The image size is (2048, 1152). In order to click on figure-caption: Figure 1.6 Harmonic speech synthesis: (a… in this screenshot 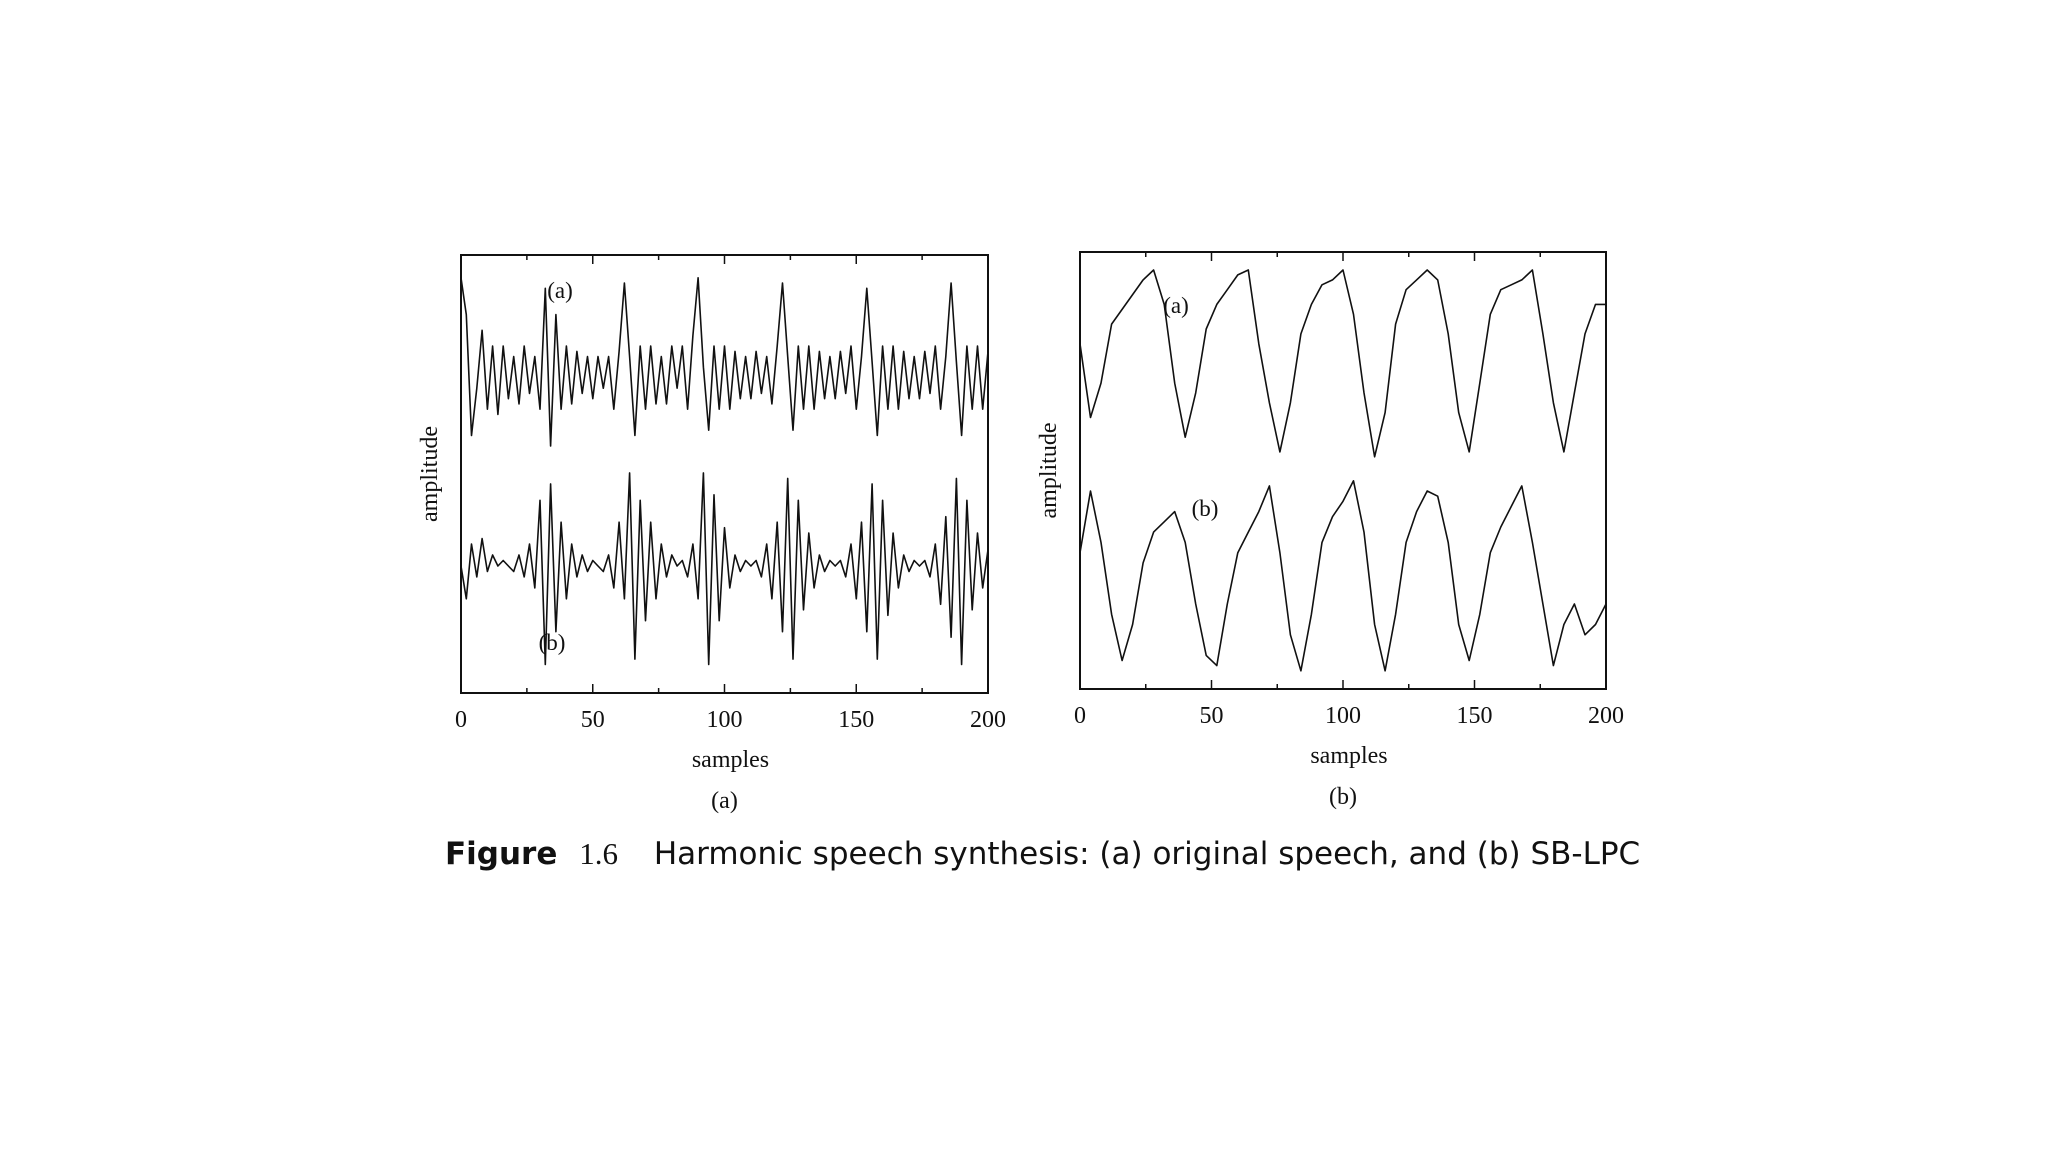, I will do `click(1095, 854)`.